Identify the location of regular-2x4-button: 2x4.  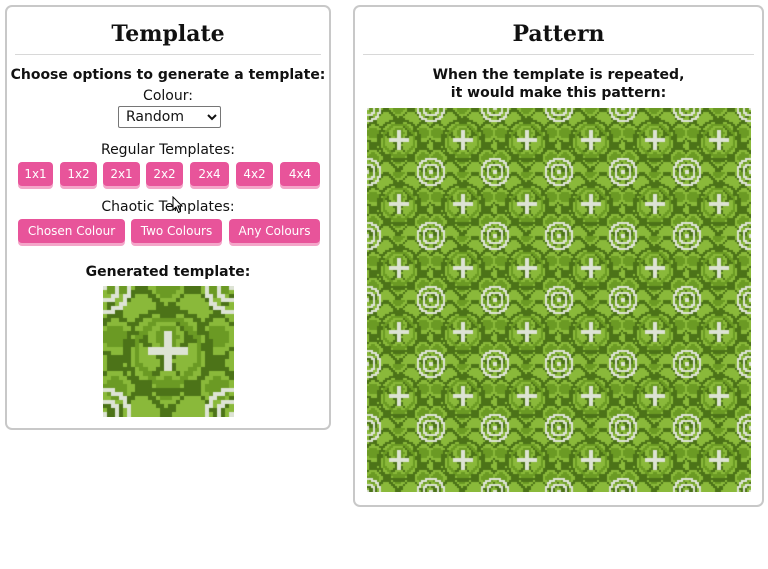
(209, 174).